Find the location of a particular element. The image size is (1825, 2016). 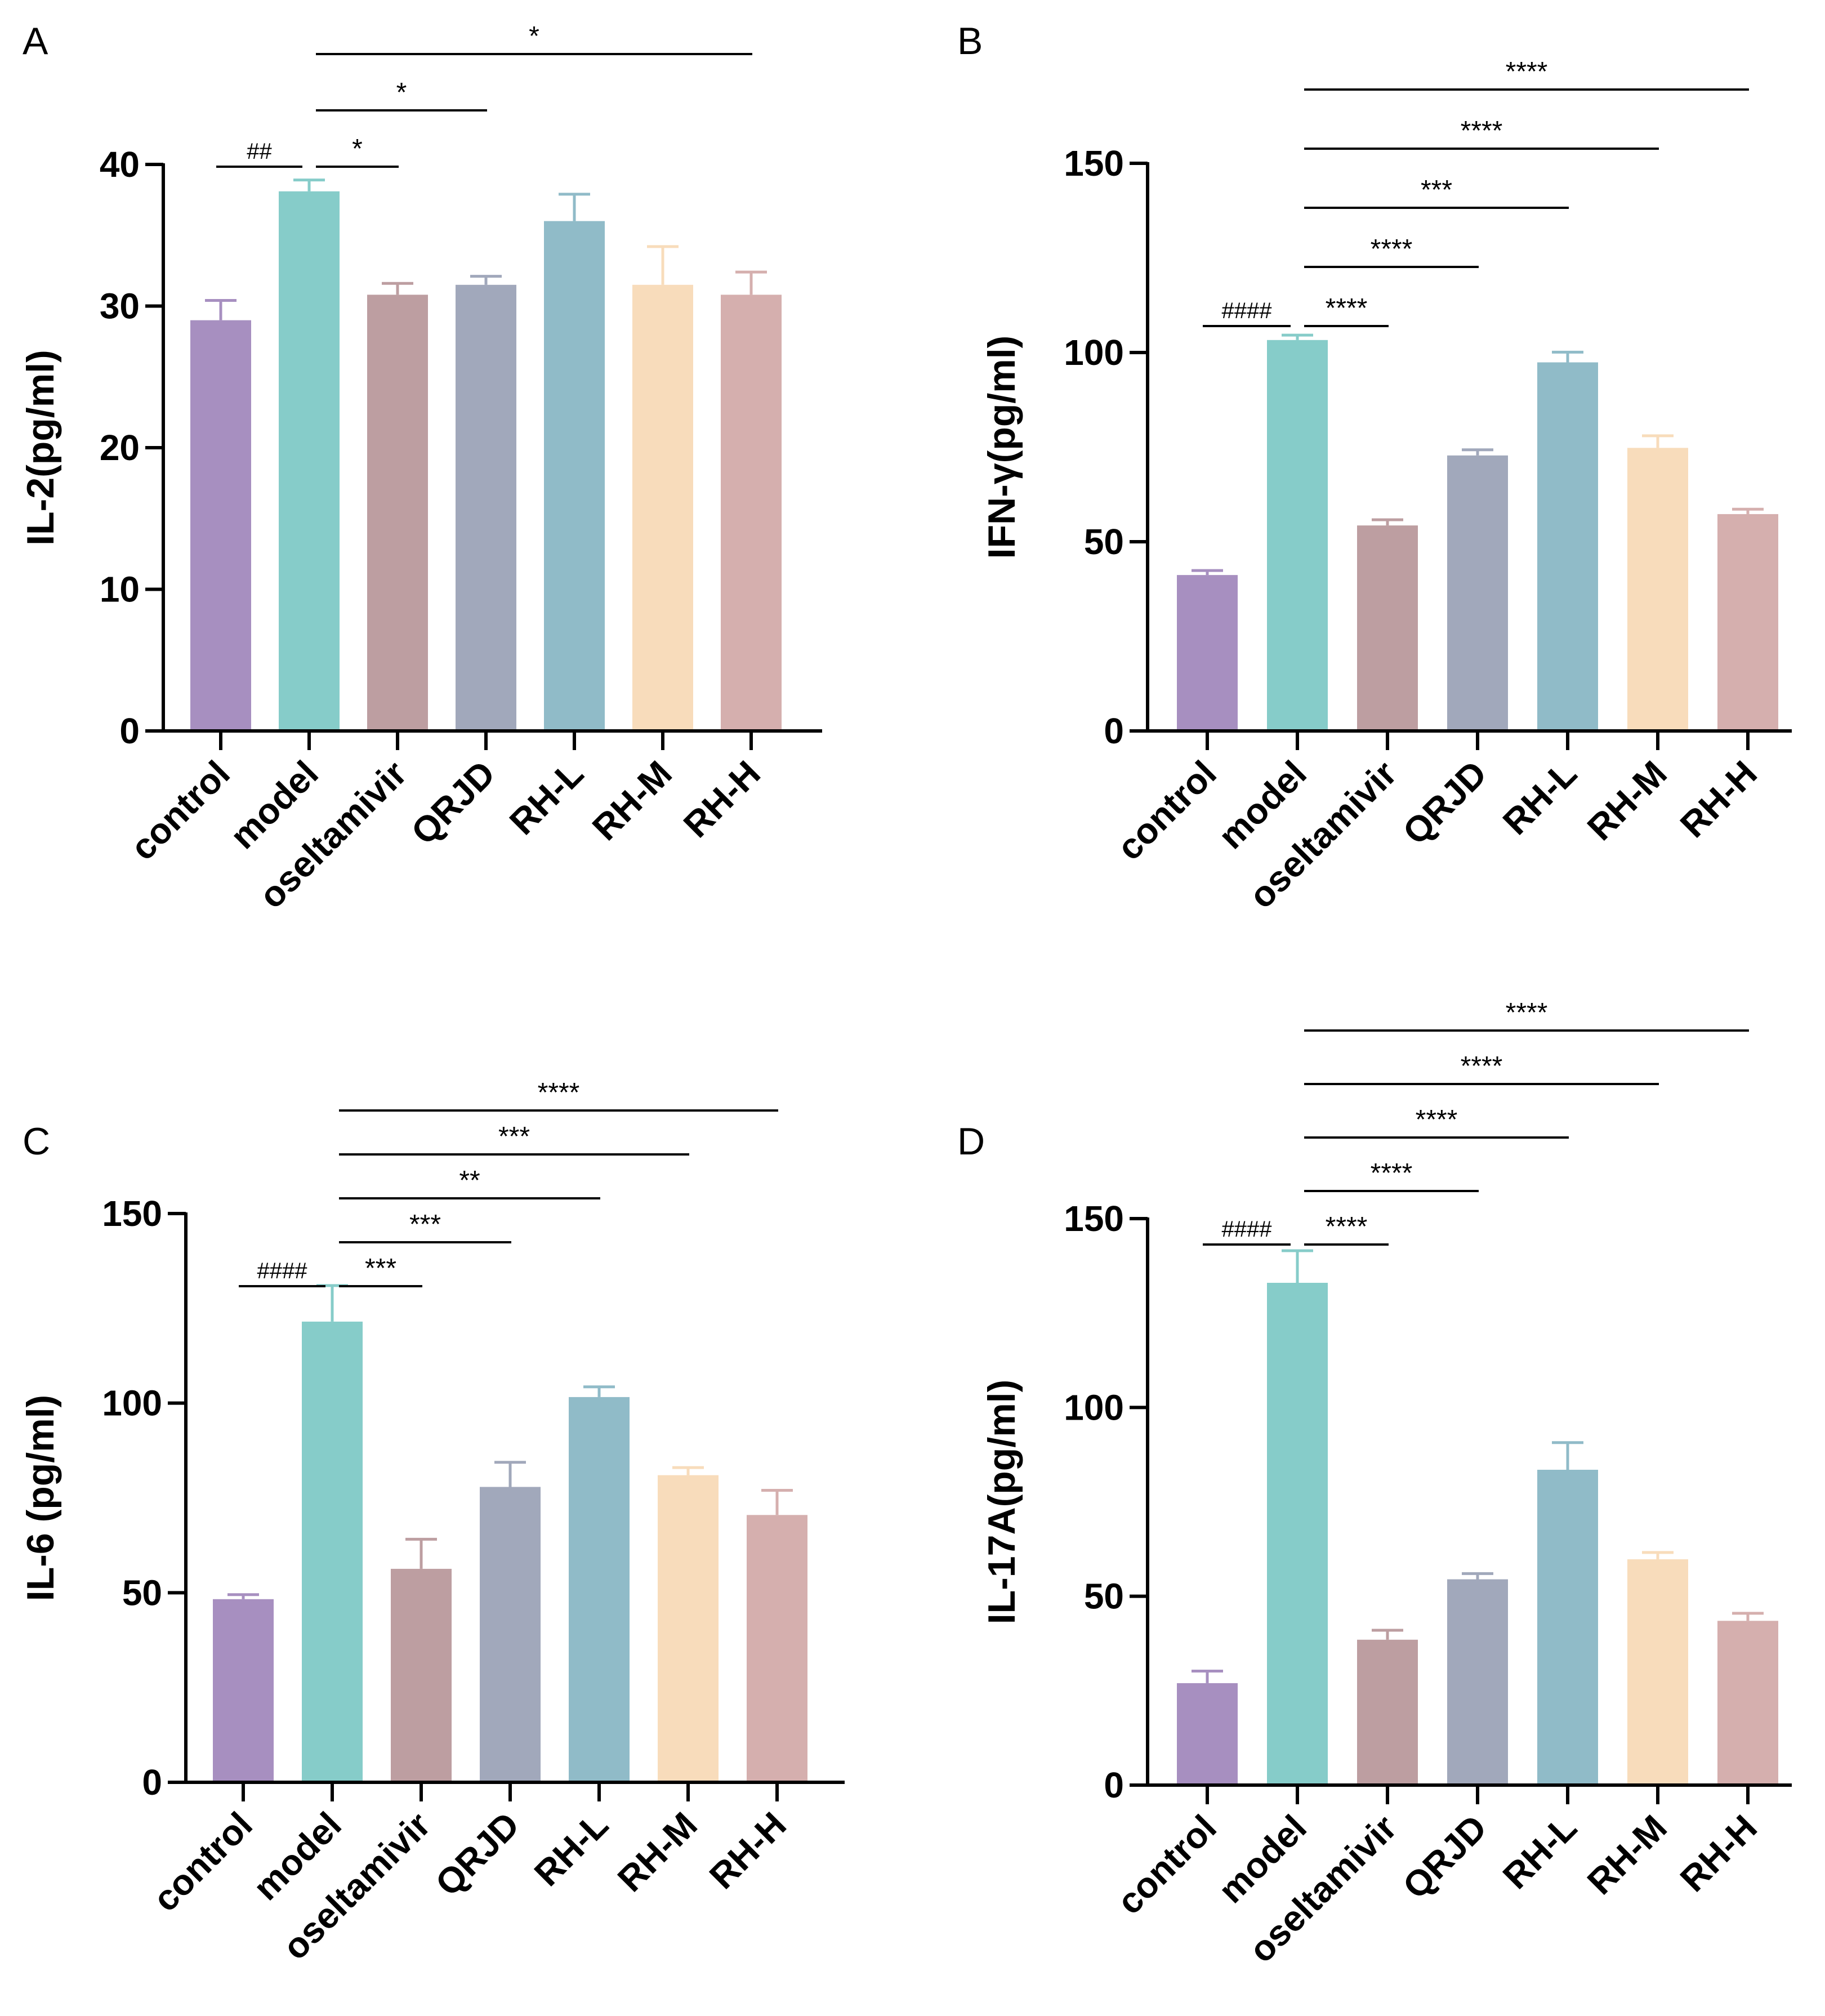

y-tick-label: 40 is located at coordinates (120, 164).